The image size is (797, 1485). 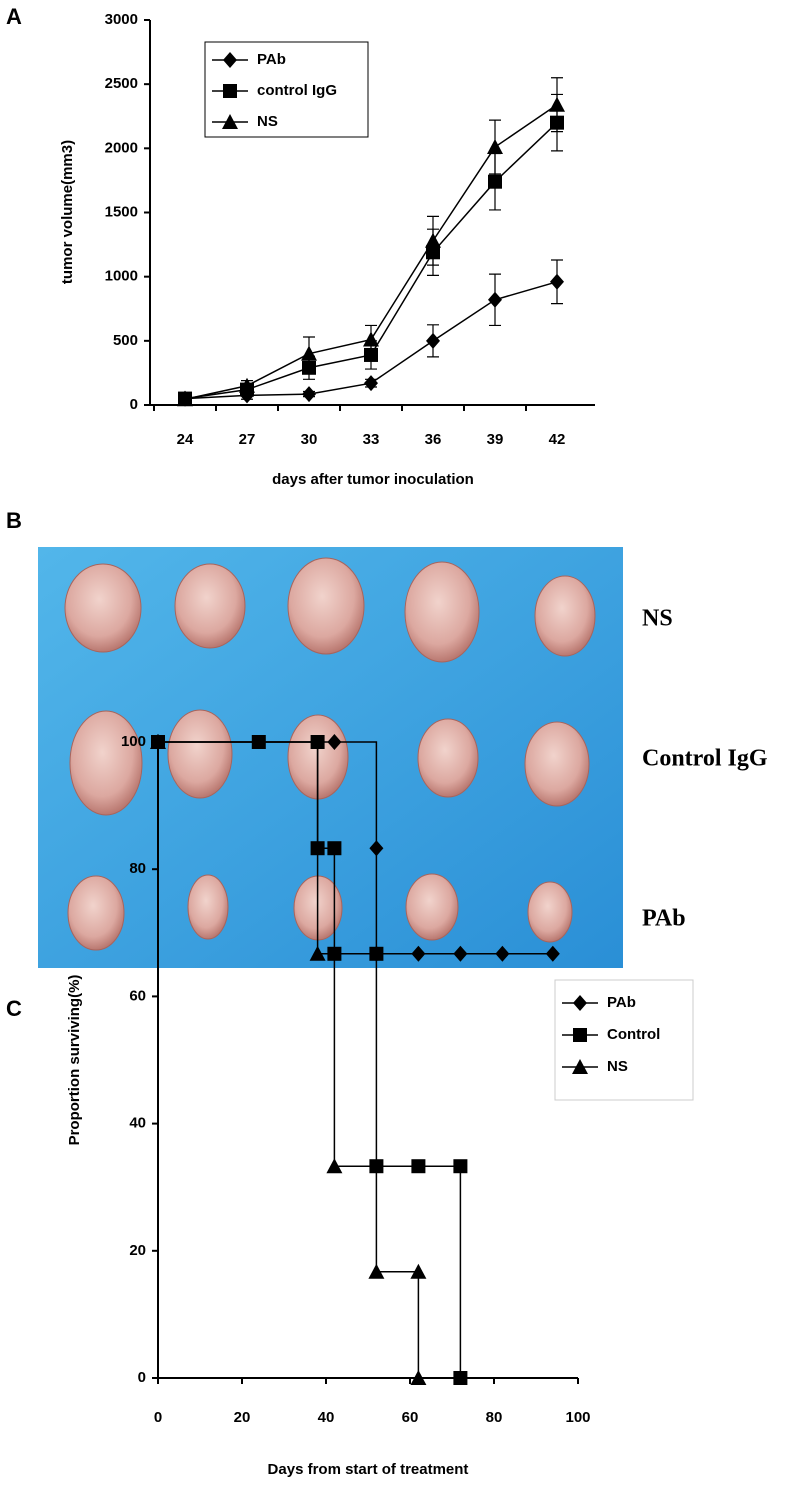 What do you see at coordinates (125, 340) in the screenshot?
I see `y-tick-label: 500` at bounding box center [125, 340].